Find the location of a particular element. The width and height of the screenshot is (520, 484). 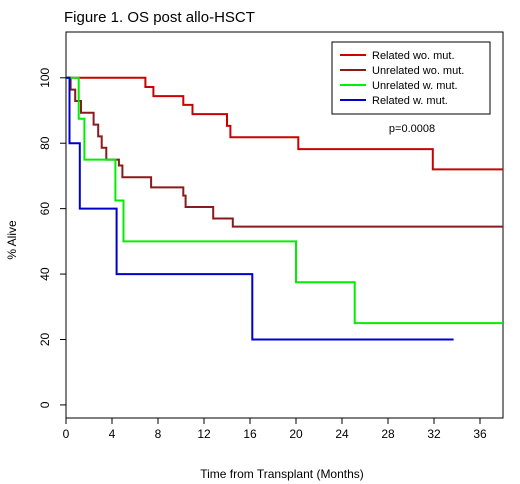

y-axis-label: % Alive is located at coordinates (12, 240).